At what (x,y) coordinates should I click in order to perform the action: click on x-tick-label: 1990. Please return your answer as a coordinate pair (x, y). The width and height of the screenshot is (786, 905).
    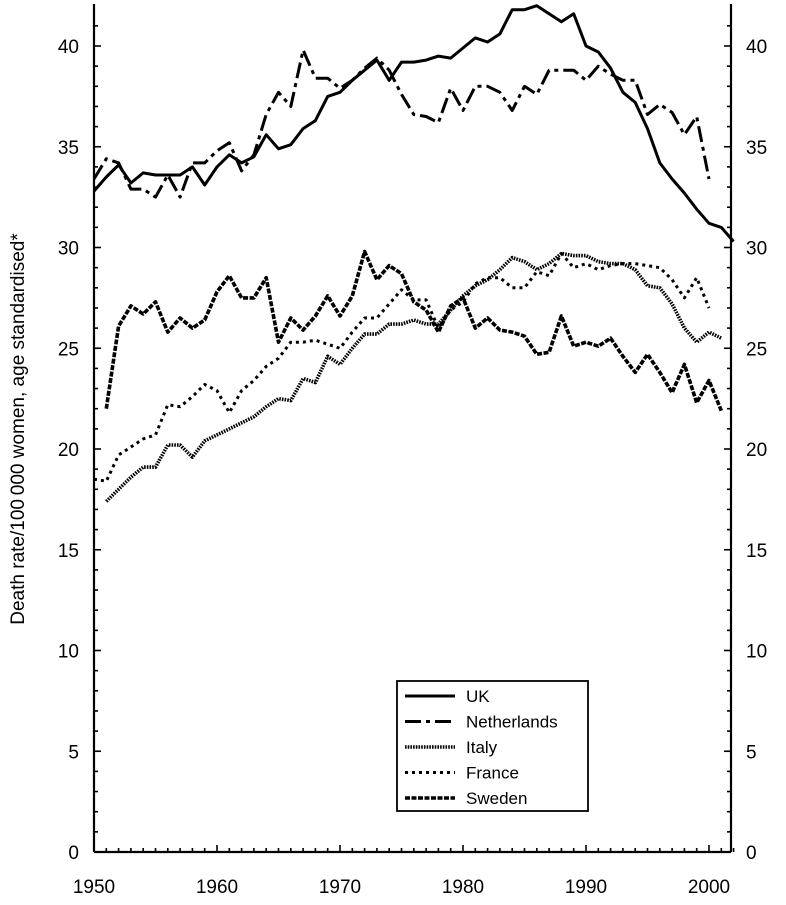
    Looking at the image, I should click on (586, 887).